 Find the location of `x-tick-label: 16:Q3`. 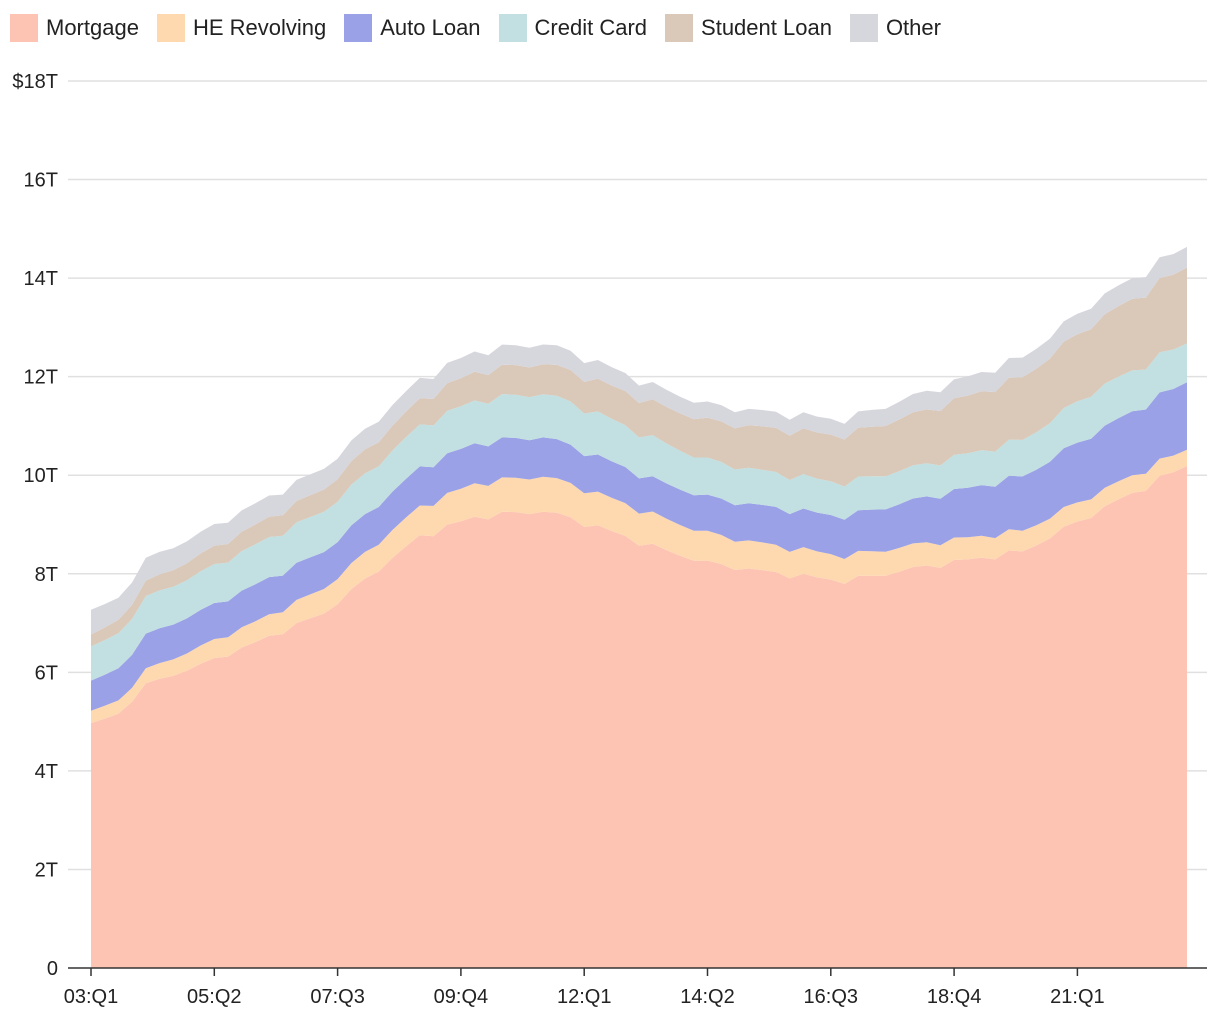

x-tick-label: 16:Q3 is located at coordinates (831, 997).